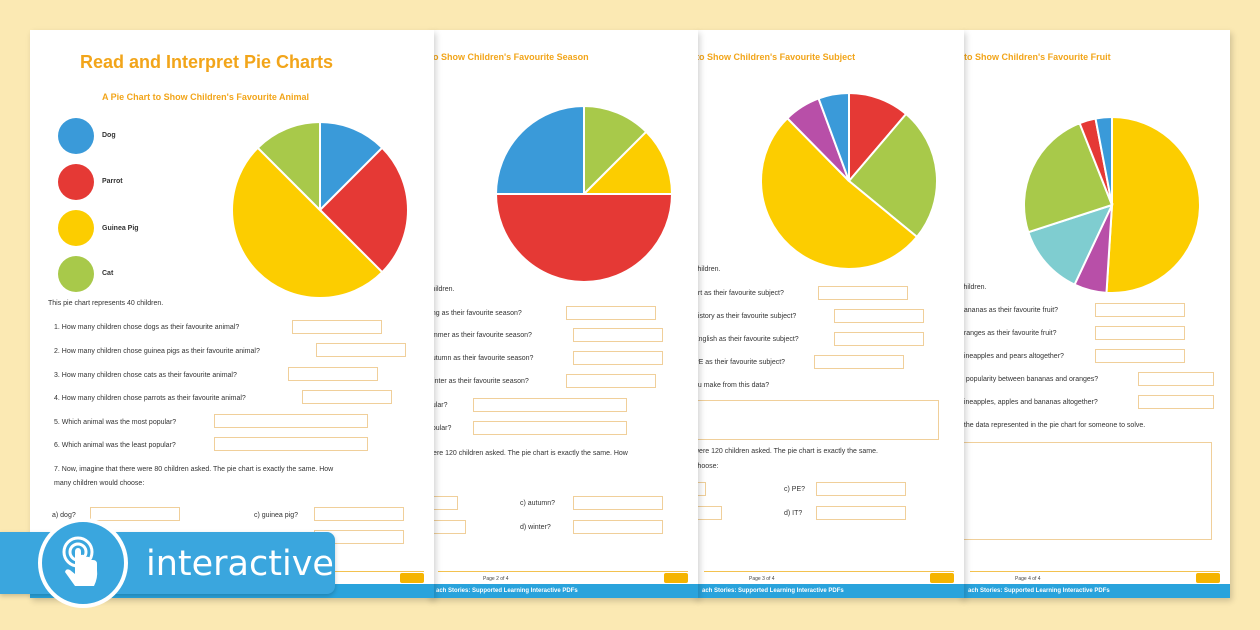 Image resolution: width=1260 pixels, height=630 pixels. What do you see at coordinates (1012, 356) in the screenshot?
I see `question-line: pineapples and pears altogether?` at bounding box center [1012, 356].